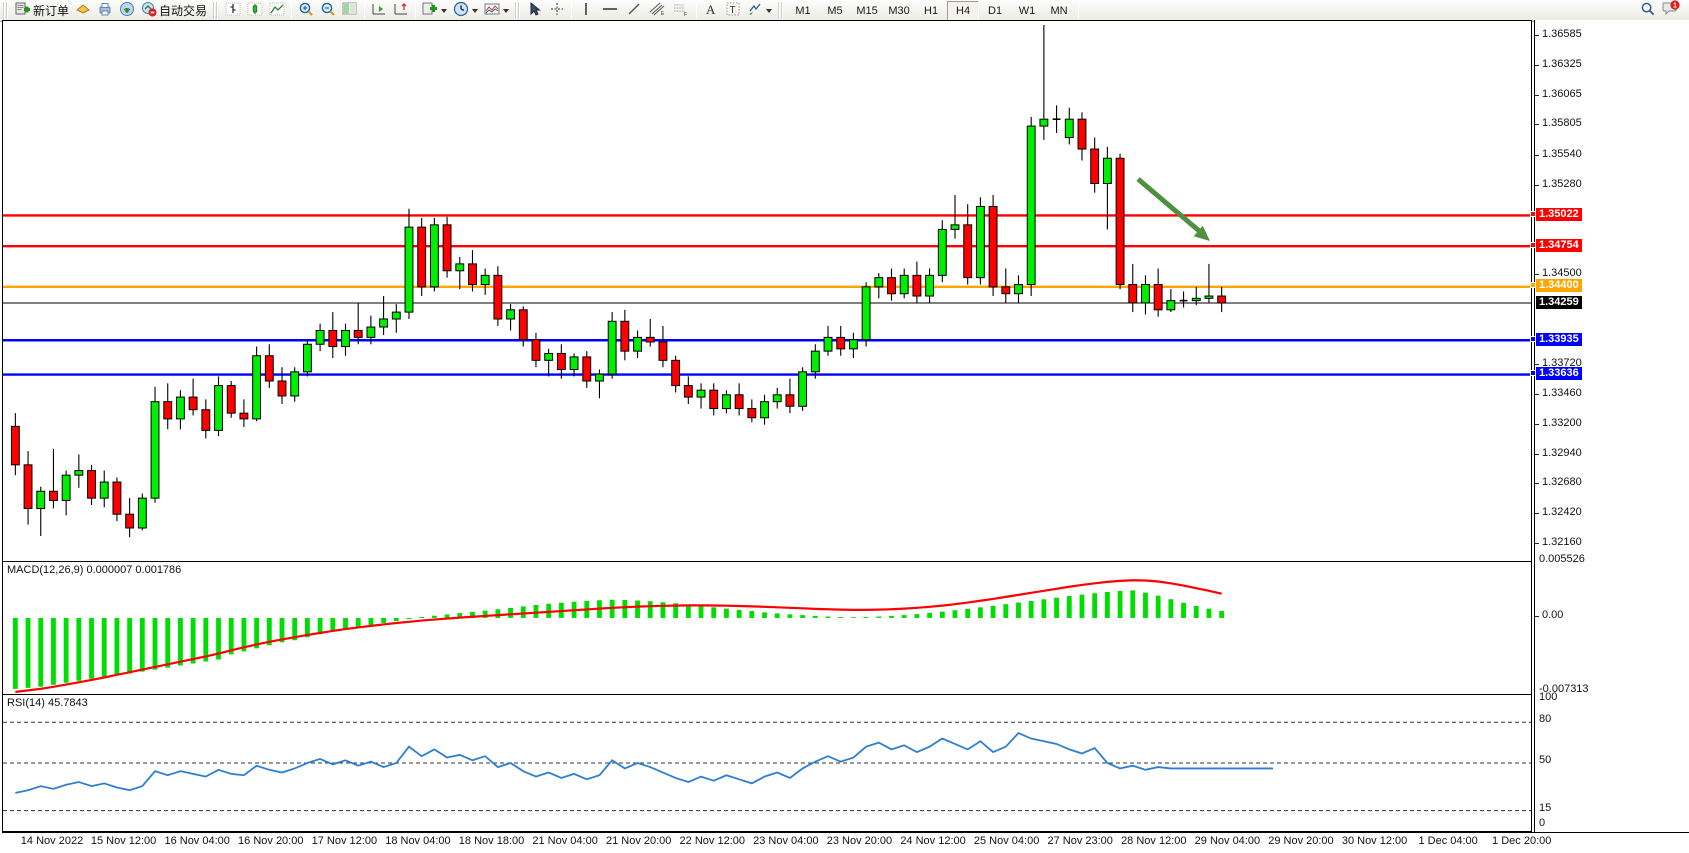 This screenshot has height=853, width=1689. What do you see at coordinates (1556, 286) in the screenshot?
I see `price-label-pivot: 1.34400` at bounding box center [1556, 286].